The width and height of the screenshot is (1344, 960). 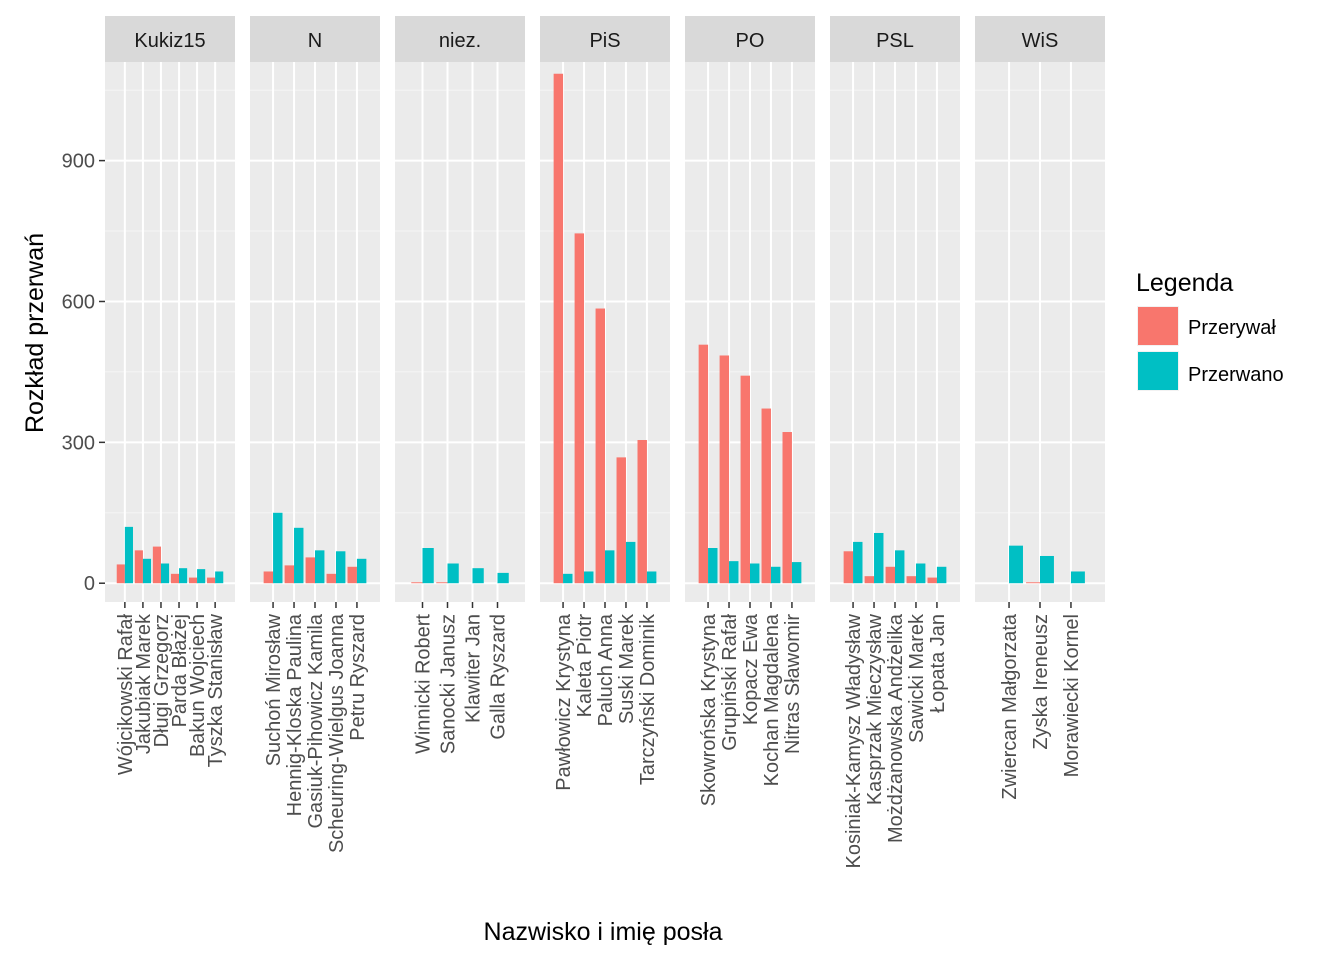 What do you see at coordinates (869, 580) in the screenshot?
I see `bar-kasprzak-mieczyslaw-przerywal` at bounding box center [869, 580].